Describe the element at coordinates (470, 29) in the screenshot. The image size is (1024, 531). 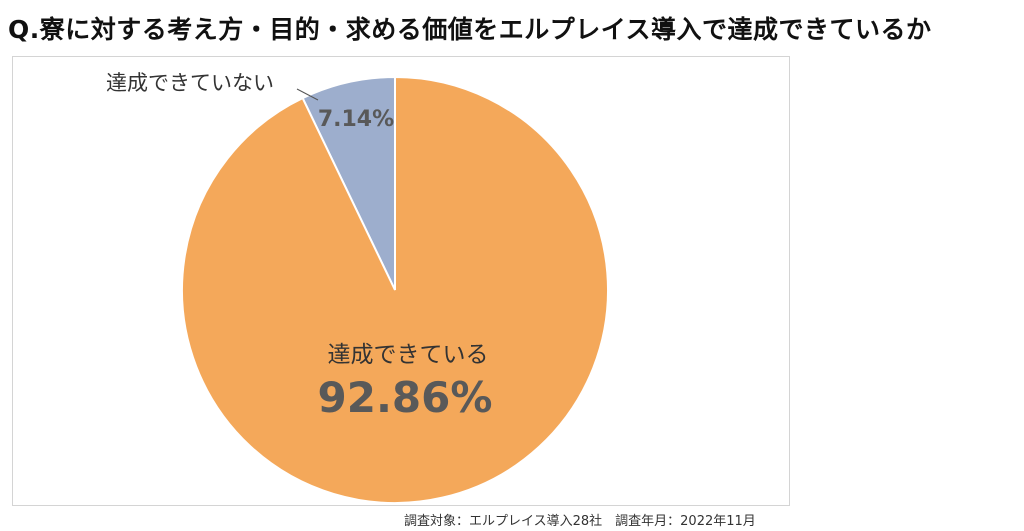
I see `page-title: Q.寮に対する考え方・目的・求める価値をエルプレイス導入で達成できているか` at that location.